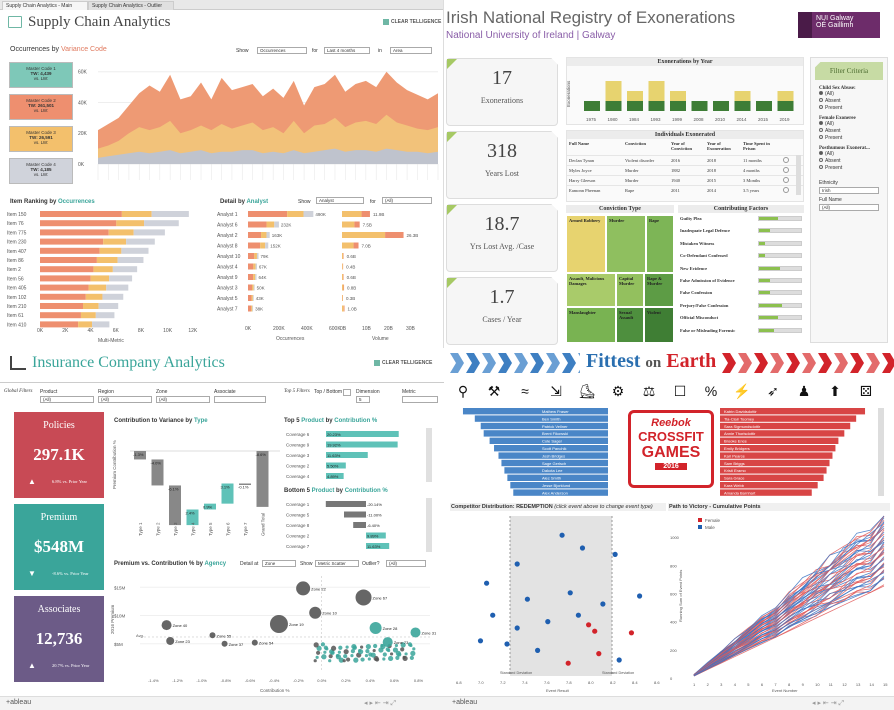 The image size is (894, 710). What do you see at coordinates (741, 219) in the screenshot?
I see `factor-row: Guilty Plea` at bounding box center [741, 219].